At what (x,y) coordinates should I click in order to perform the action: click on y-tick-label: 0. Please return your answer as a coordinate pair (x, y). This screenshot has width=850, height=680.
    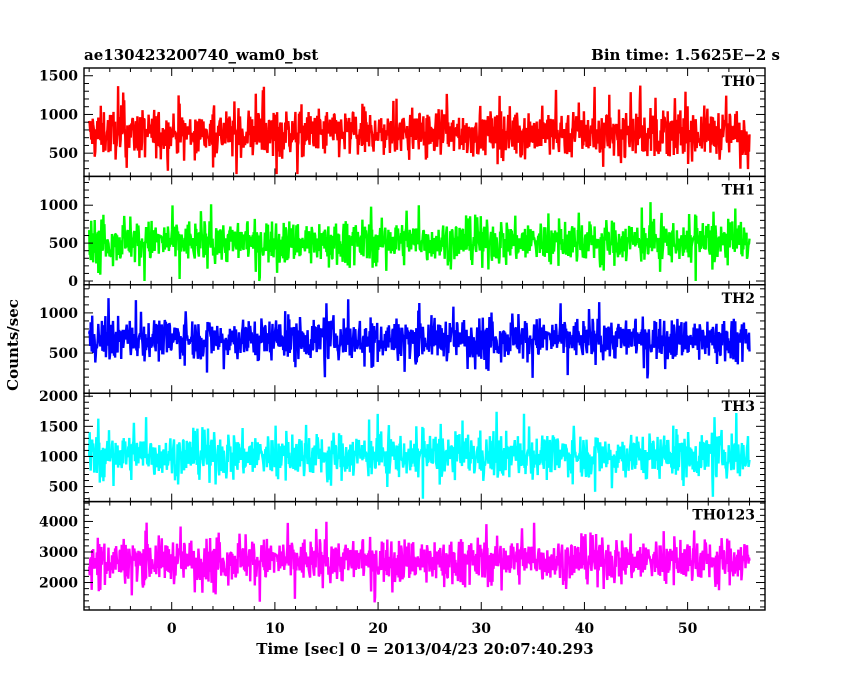
    Looking at the image, I should click on (73, 282).